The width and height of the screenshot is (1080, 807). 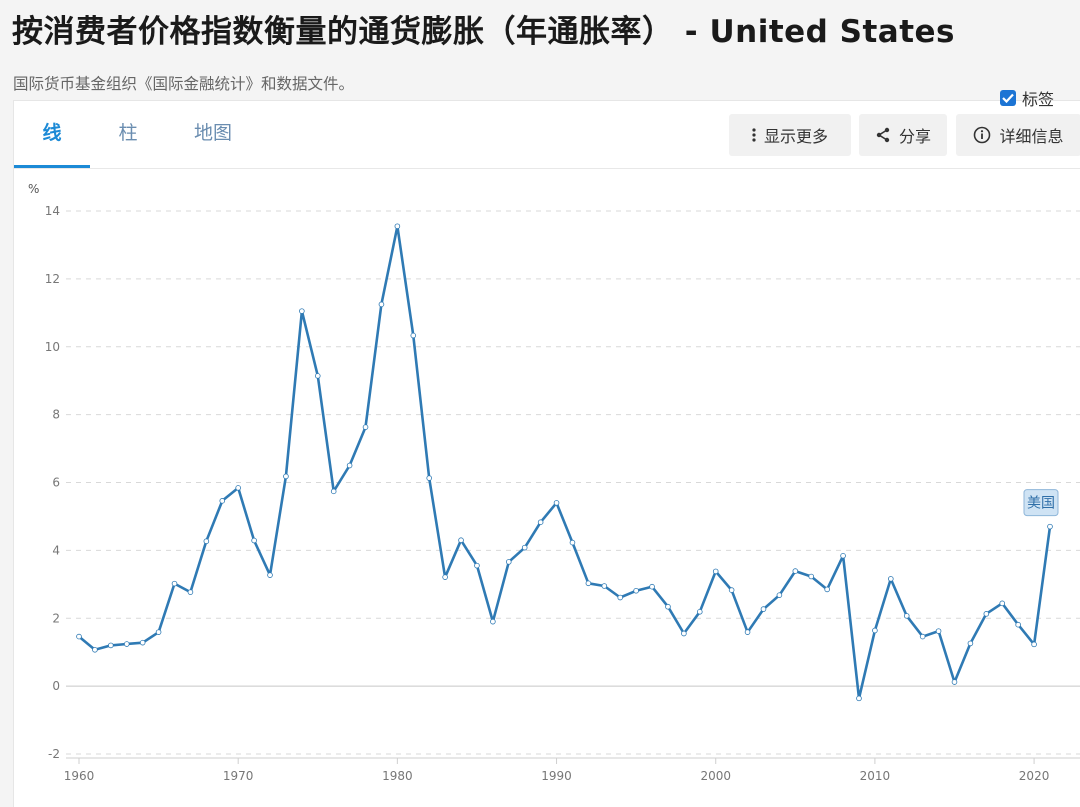 I want to click on source-subtitle: 国际货币基金组织《国际金融统计》和数据文件。, so click(x=184, y=84).